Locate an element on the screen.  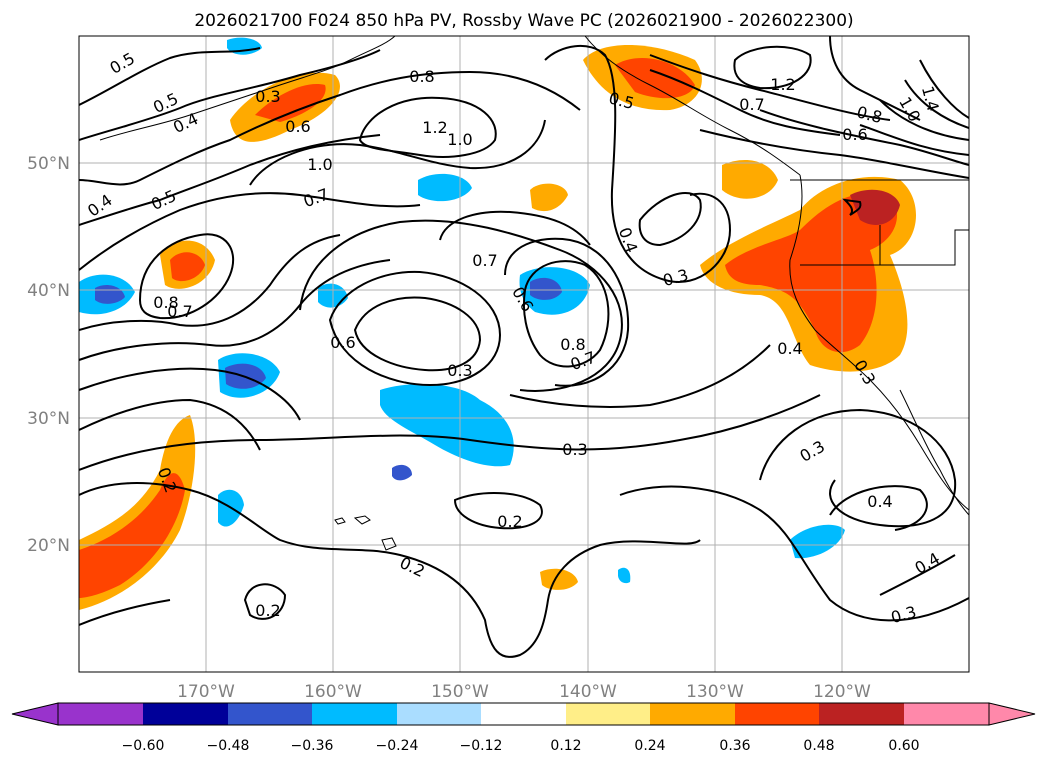
colorbar-tick-label: −0.24 is located at coordinates (397, 746).